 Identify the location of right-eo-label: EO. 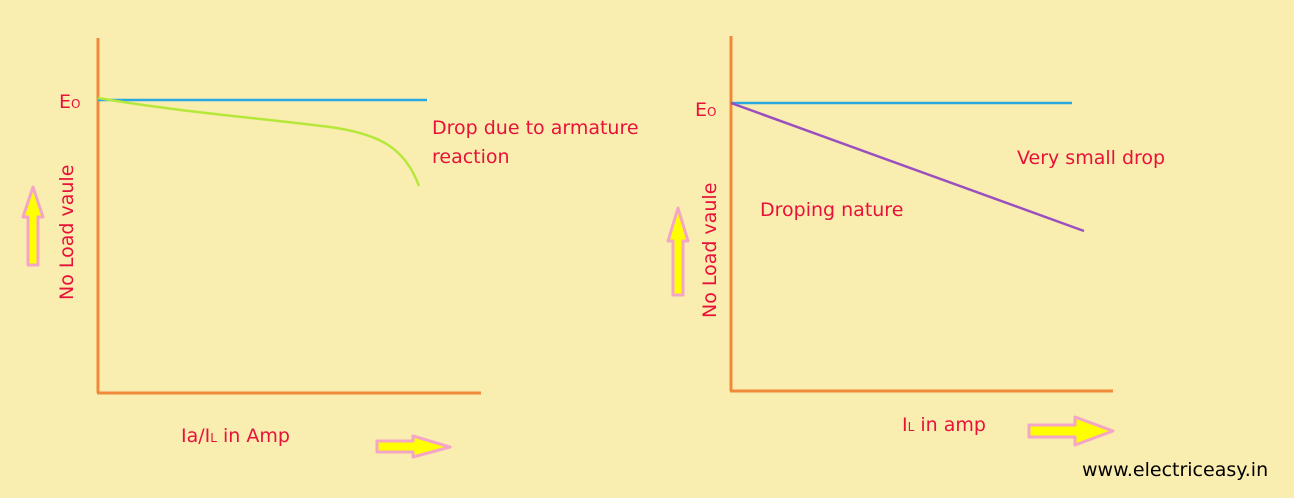
(705, 110).